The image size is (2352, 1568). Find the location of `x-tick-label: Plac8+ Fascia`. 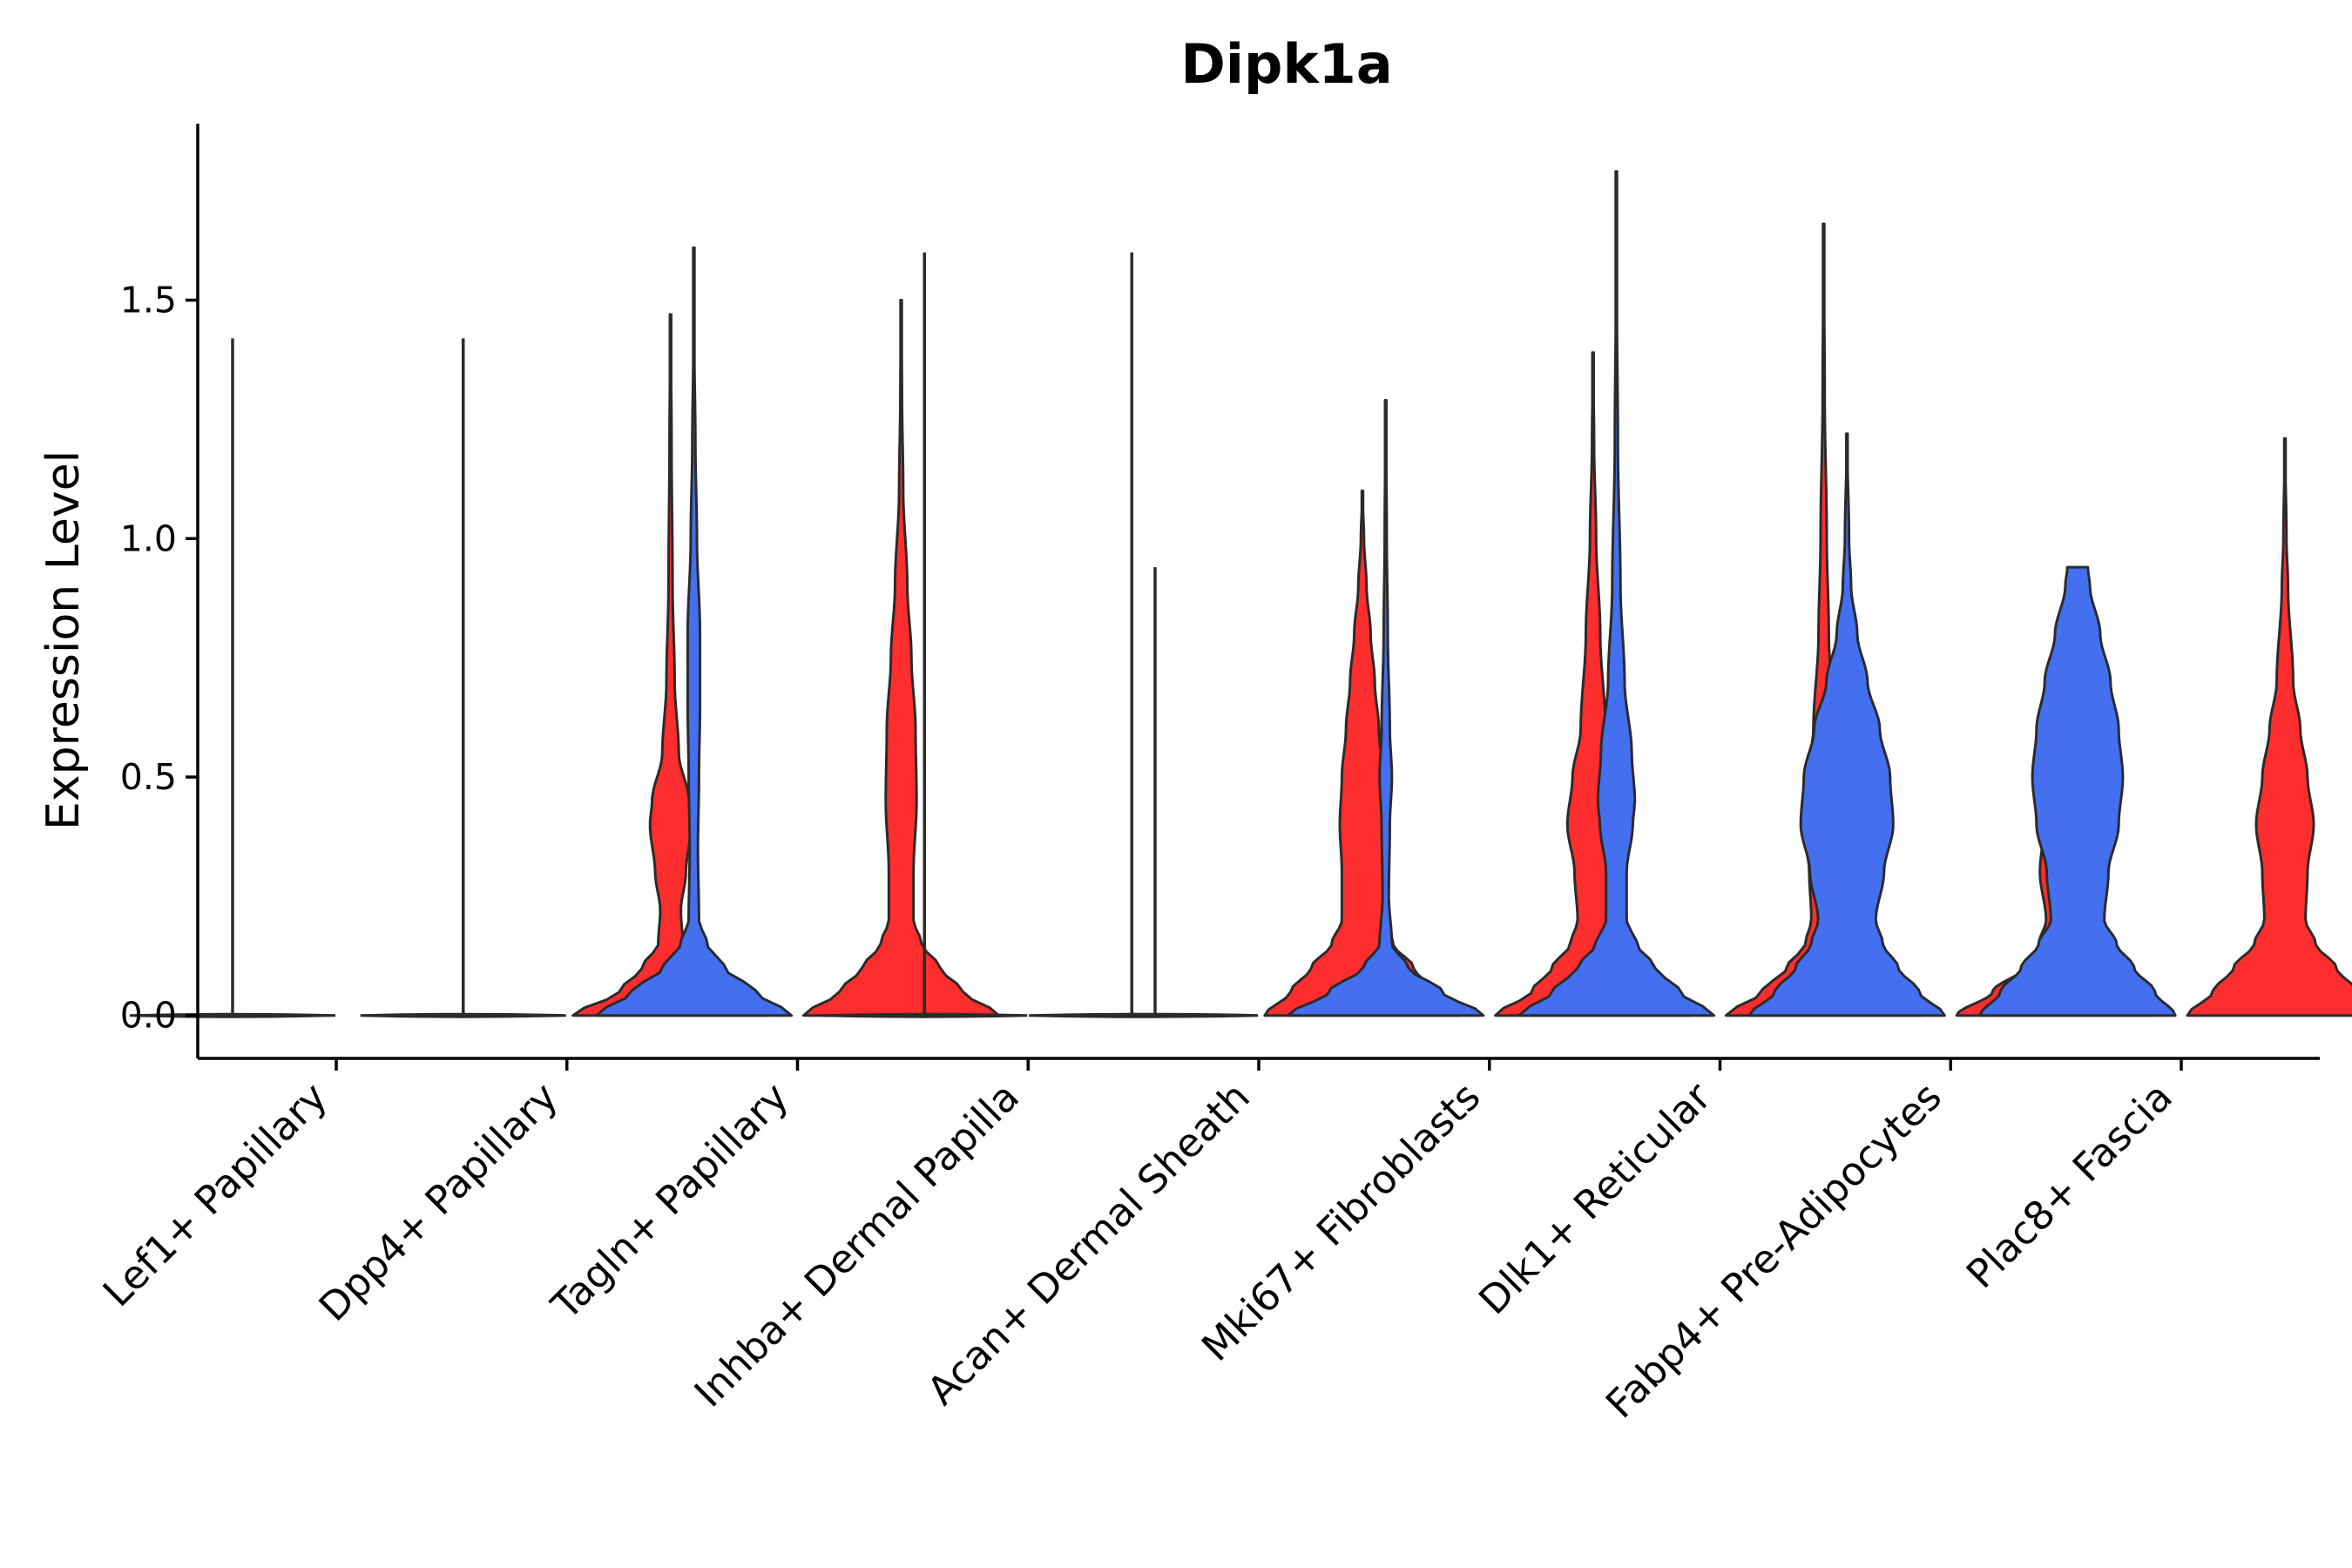

x-tick-label: Plac8+ Fascia is located at coordinates (2069, 1185).